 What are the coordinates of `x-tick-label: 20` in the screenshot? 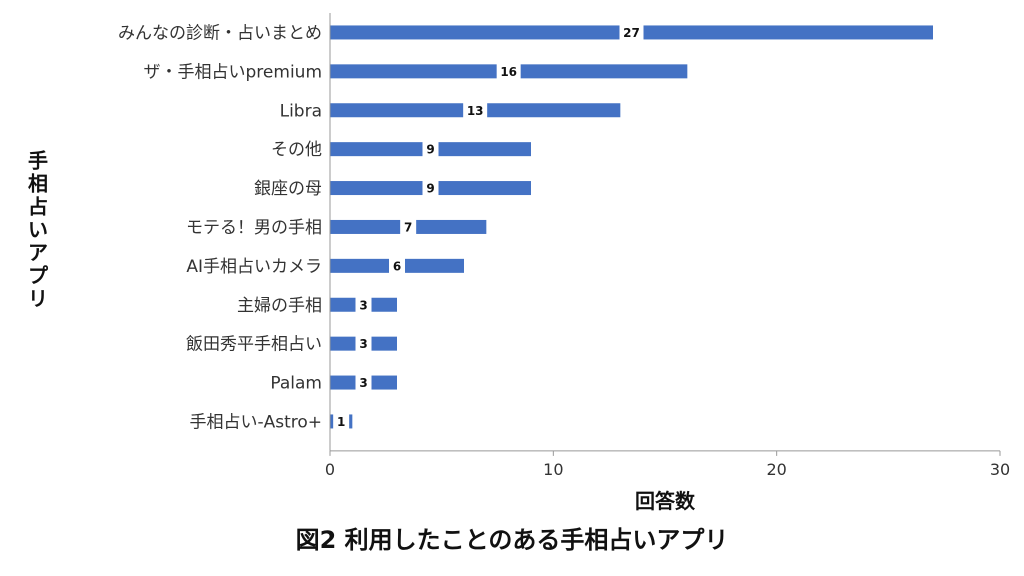 It's located at (776, 469).